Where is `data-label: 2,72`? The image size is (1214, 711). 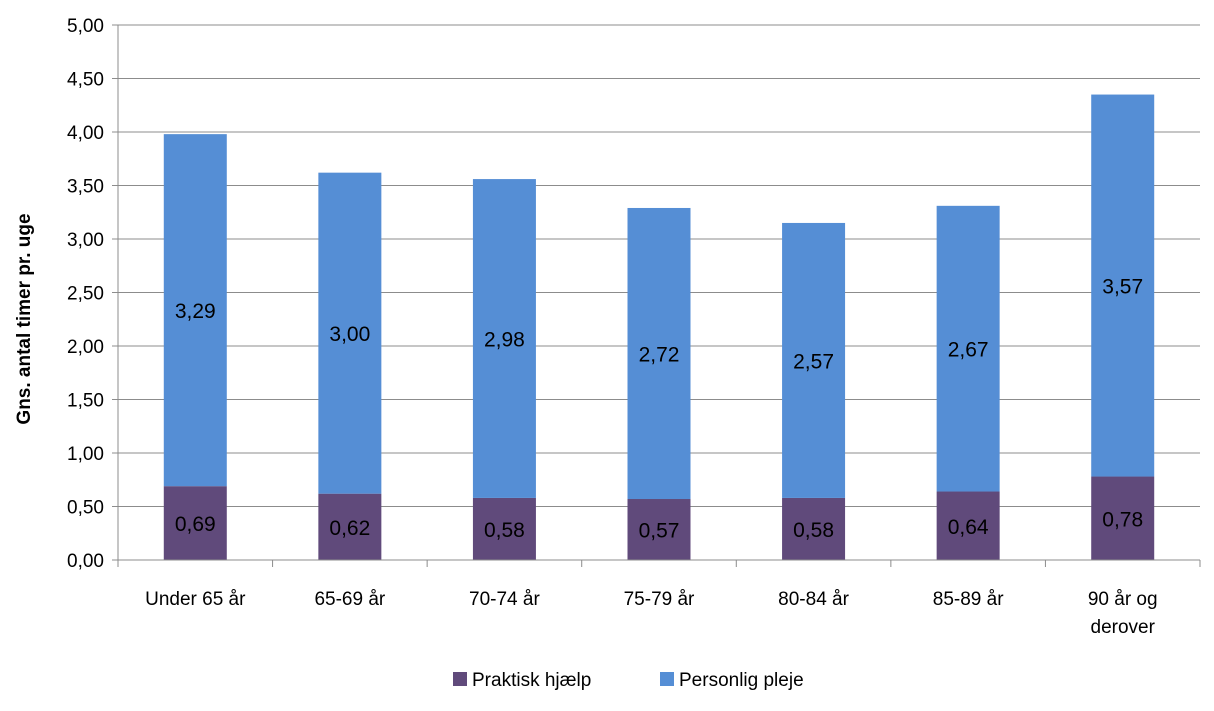 data-label: 2,72 is located at coordinates (659, 354).